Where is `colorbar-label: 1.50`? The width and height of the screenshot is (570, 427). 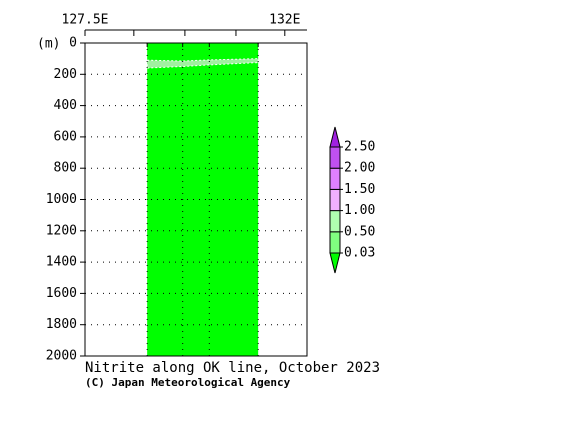
colorbar-label: 1.50 is located at coordinates (359, 189).